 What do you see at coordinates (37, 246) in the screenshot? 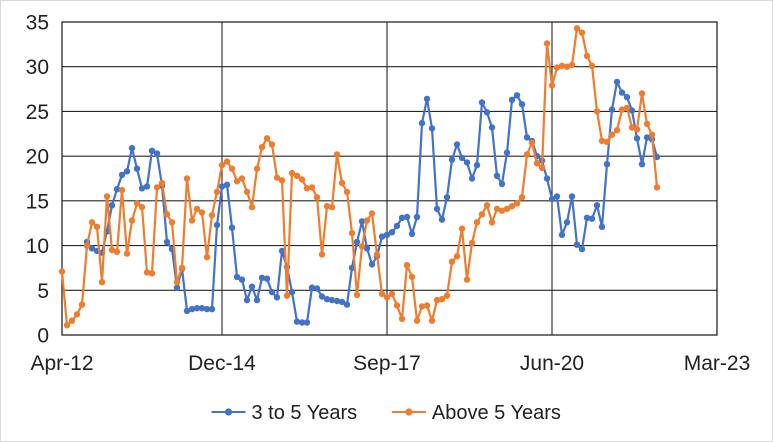
I see `y-axis-tick-label: 10` at bounding box center [37, 246].